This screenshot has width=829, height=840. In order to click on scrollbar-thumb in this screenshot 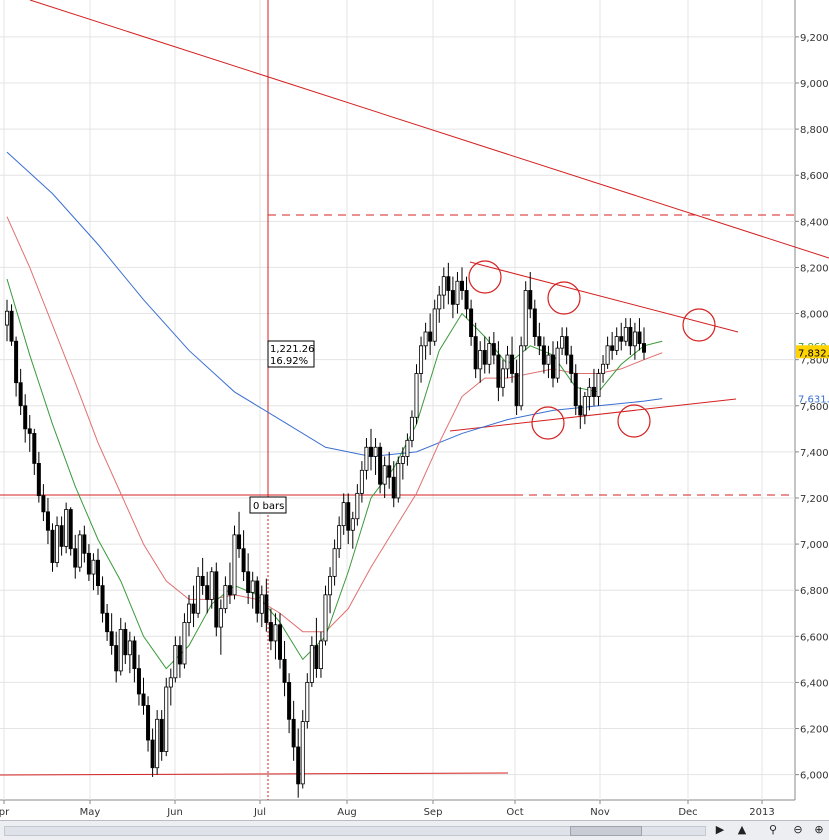, I will do `click(606, 831)`.